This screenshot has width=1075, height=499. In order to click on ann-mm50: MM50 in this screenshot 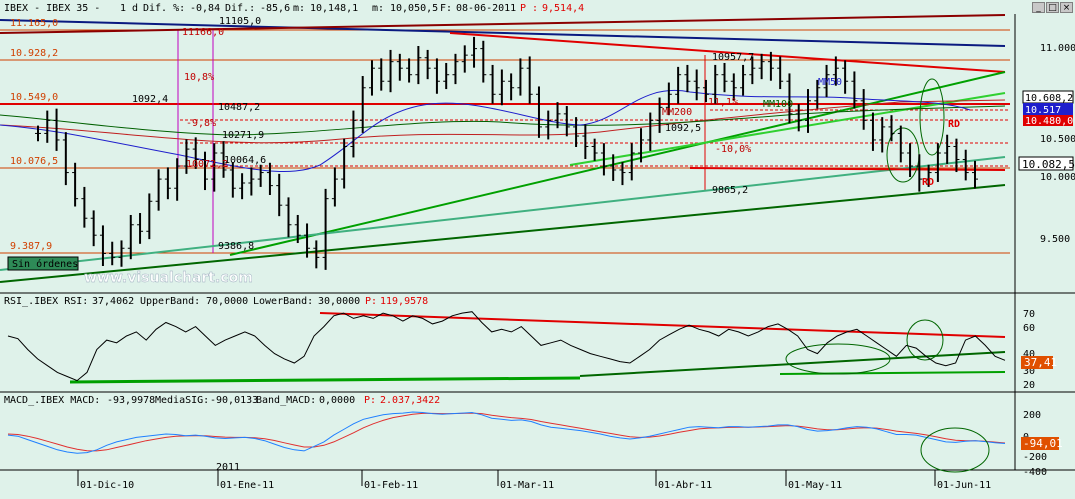, I will do `click(830, 82)`.